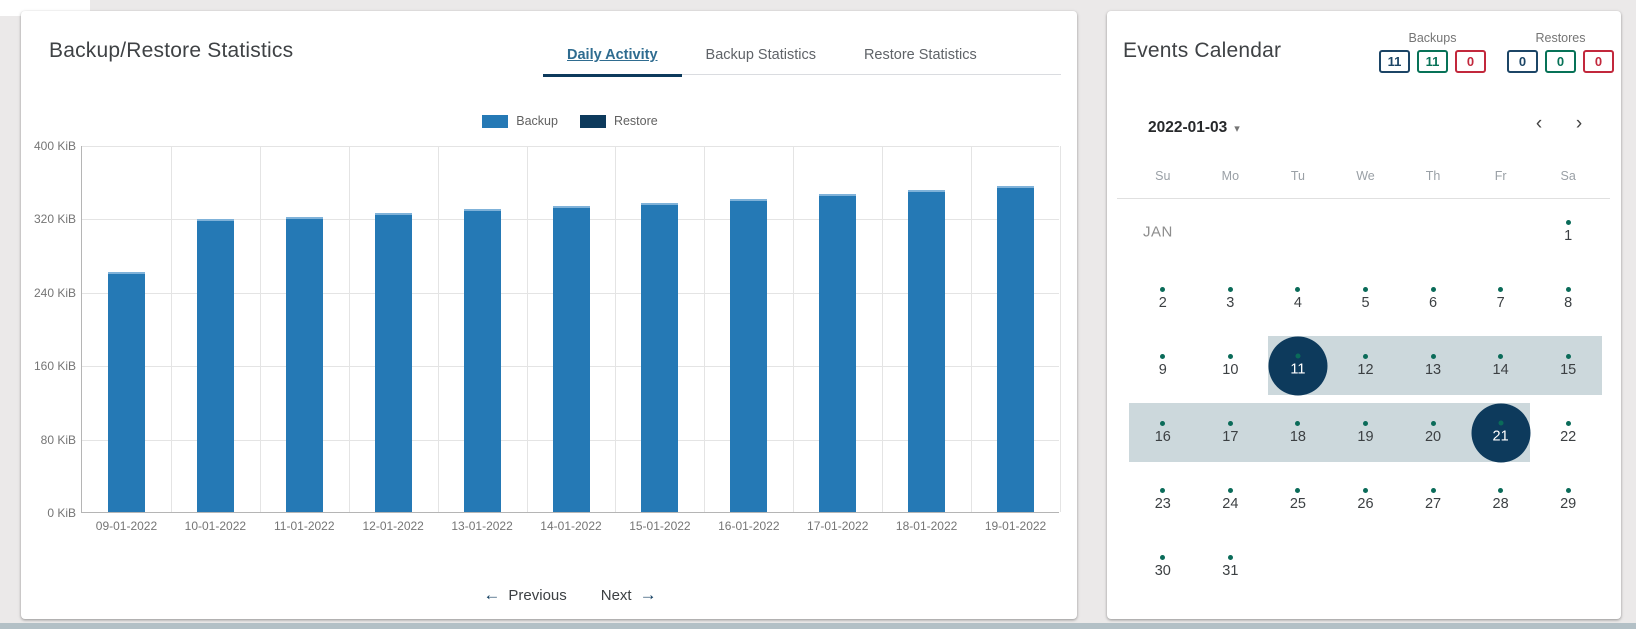 The image size is (1636, 629). I want to click on calendar-day-16: 16, so click(1163, 432).